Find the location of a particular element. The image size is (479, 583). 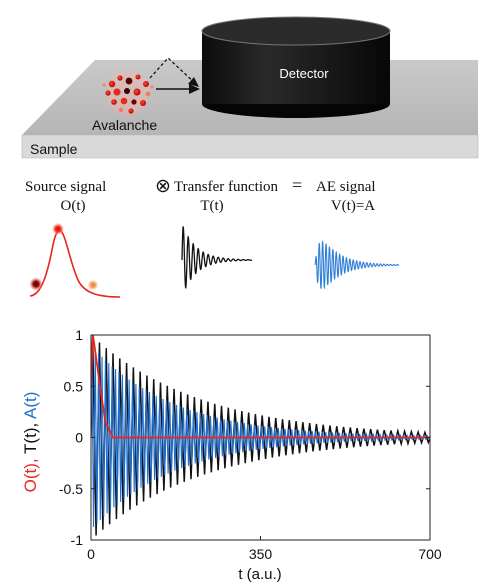

wave-path-arrows is located at coordinates (174, 75).